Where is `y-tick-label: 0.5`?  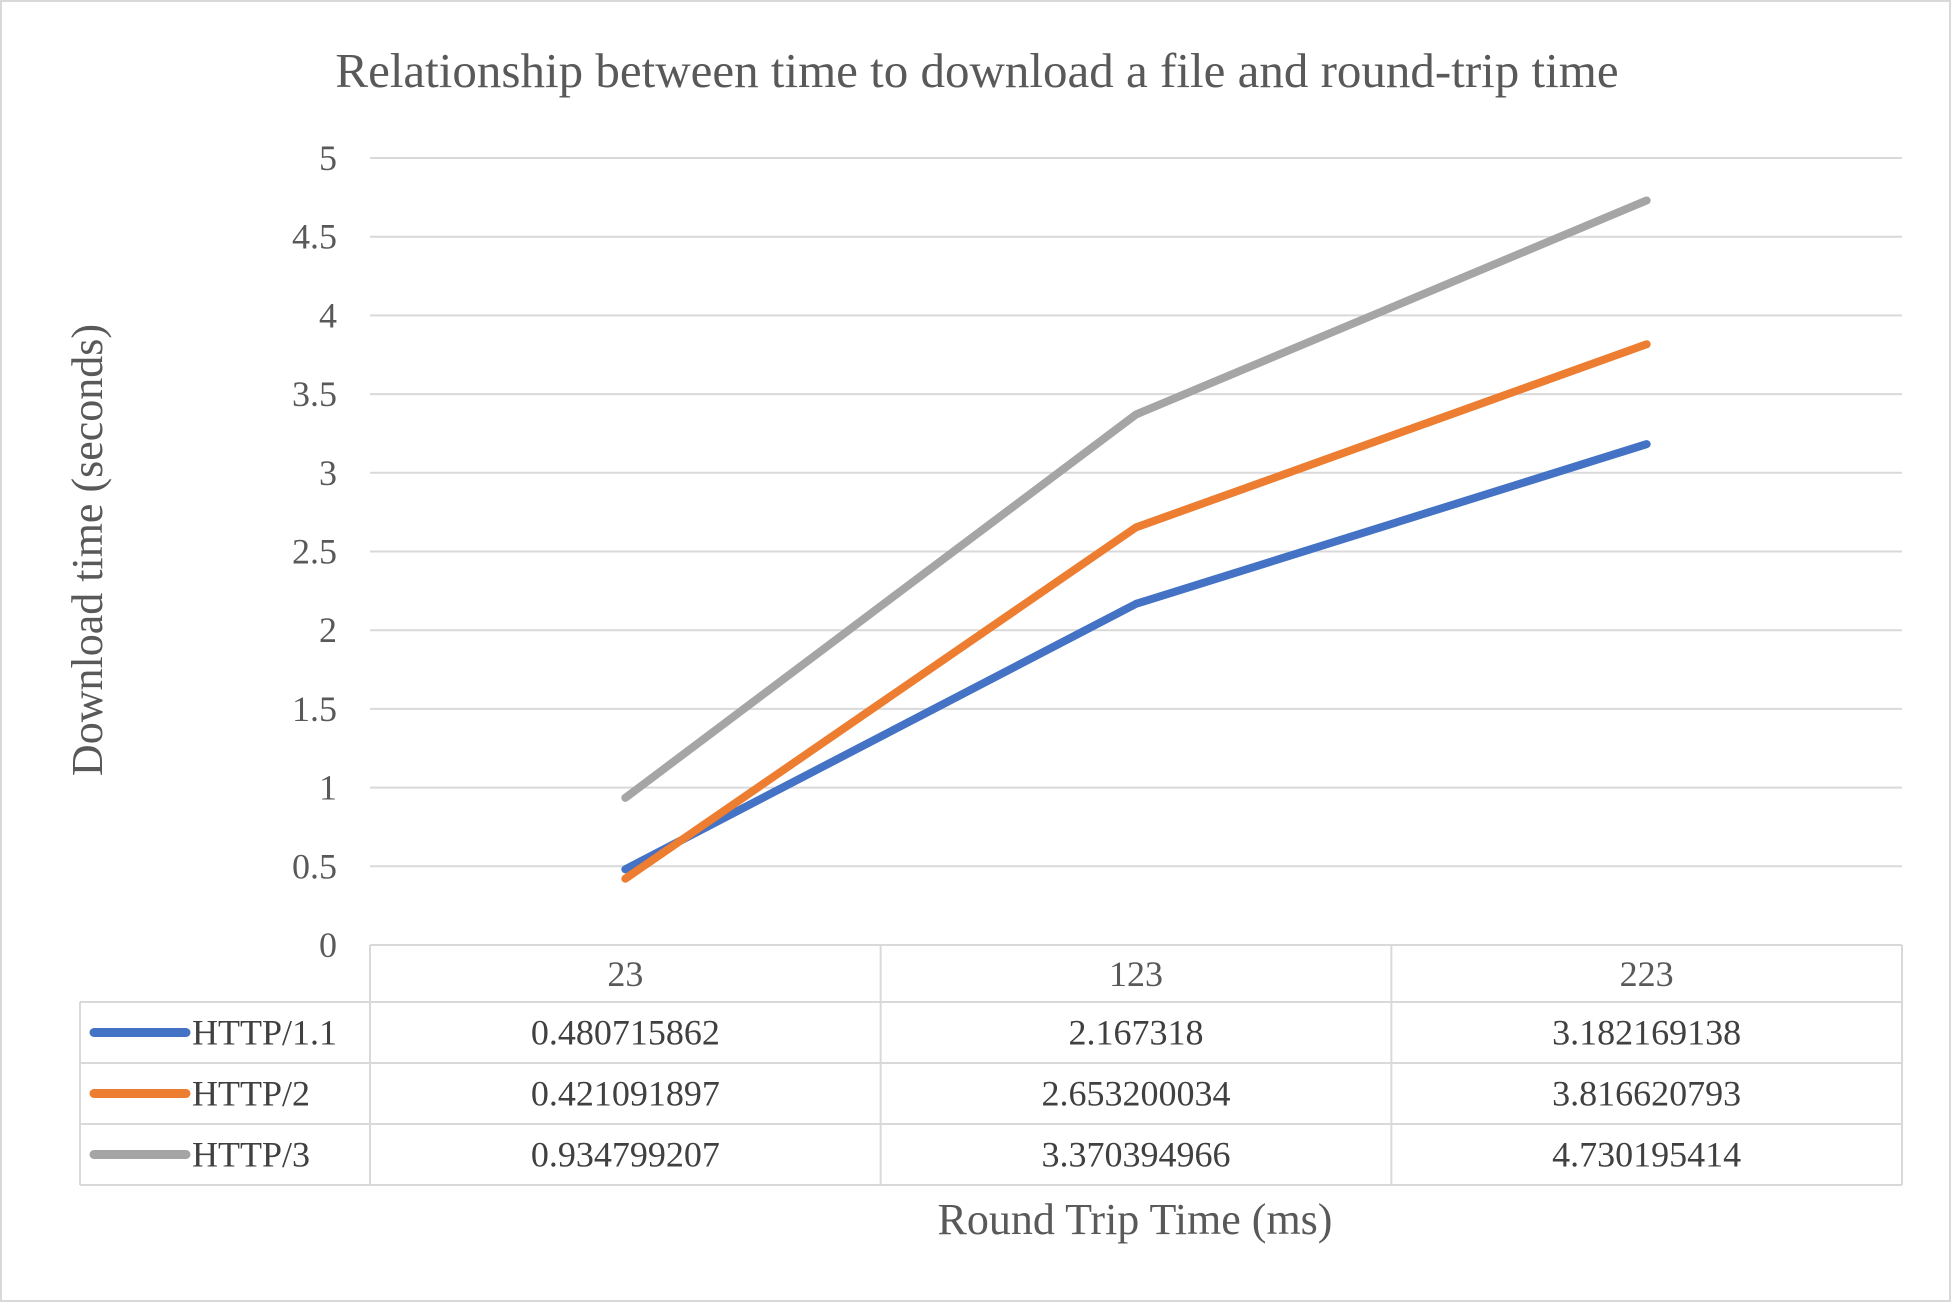
y-tick-label: 0.5 is located at coordinates (314, 866).